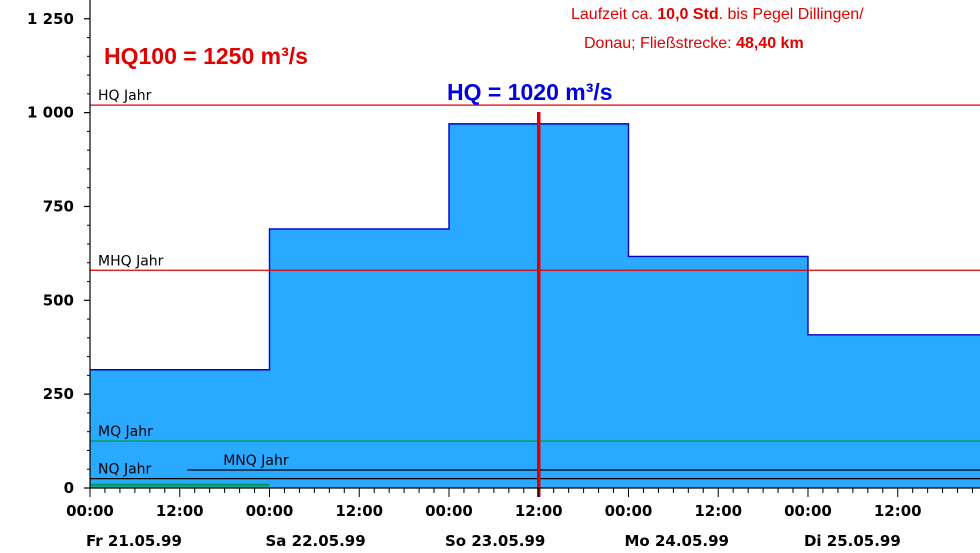  I want to click on y-tick-label: 750, so click(58, 206).